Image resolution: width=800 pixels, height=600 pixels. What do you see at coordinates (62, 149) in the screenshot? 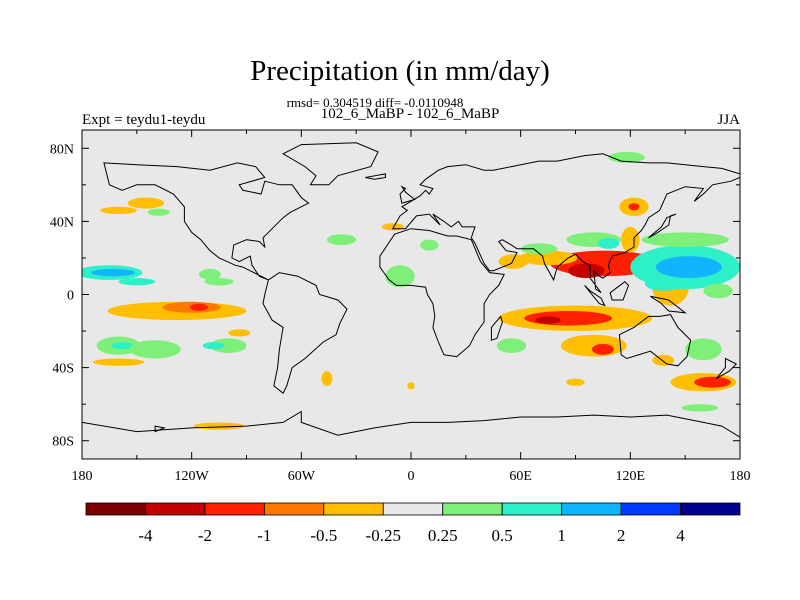
I see `y-tick-label-0: 80N` at bounding box center [62, 149].